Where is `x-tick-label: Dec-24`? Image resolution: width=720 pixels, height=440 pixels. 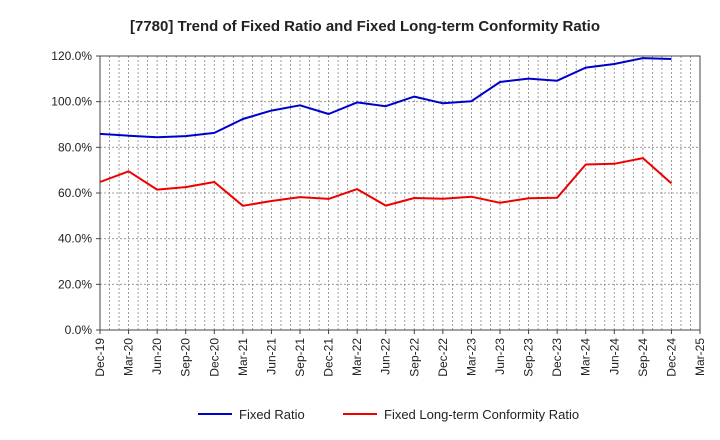
x-tick-label: Dec-24 is located at coordinates (671, 357).